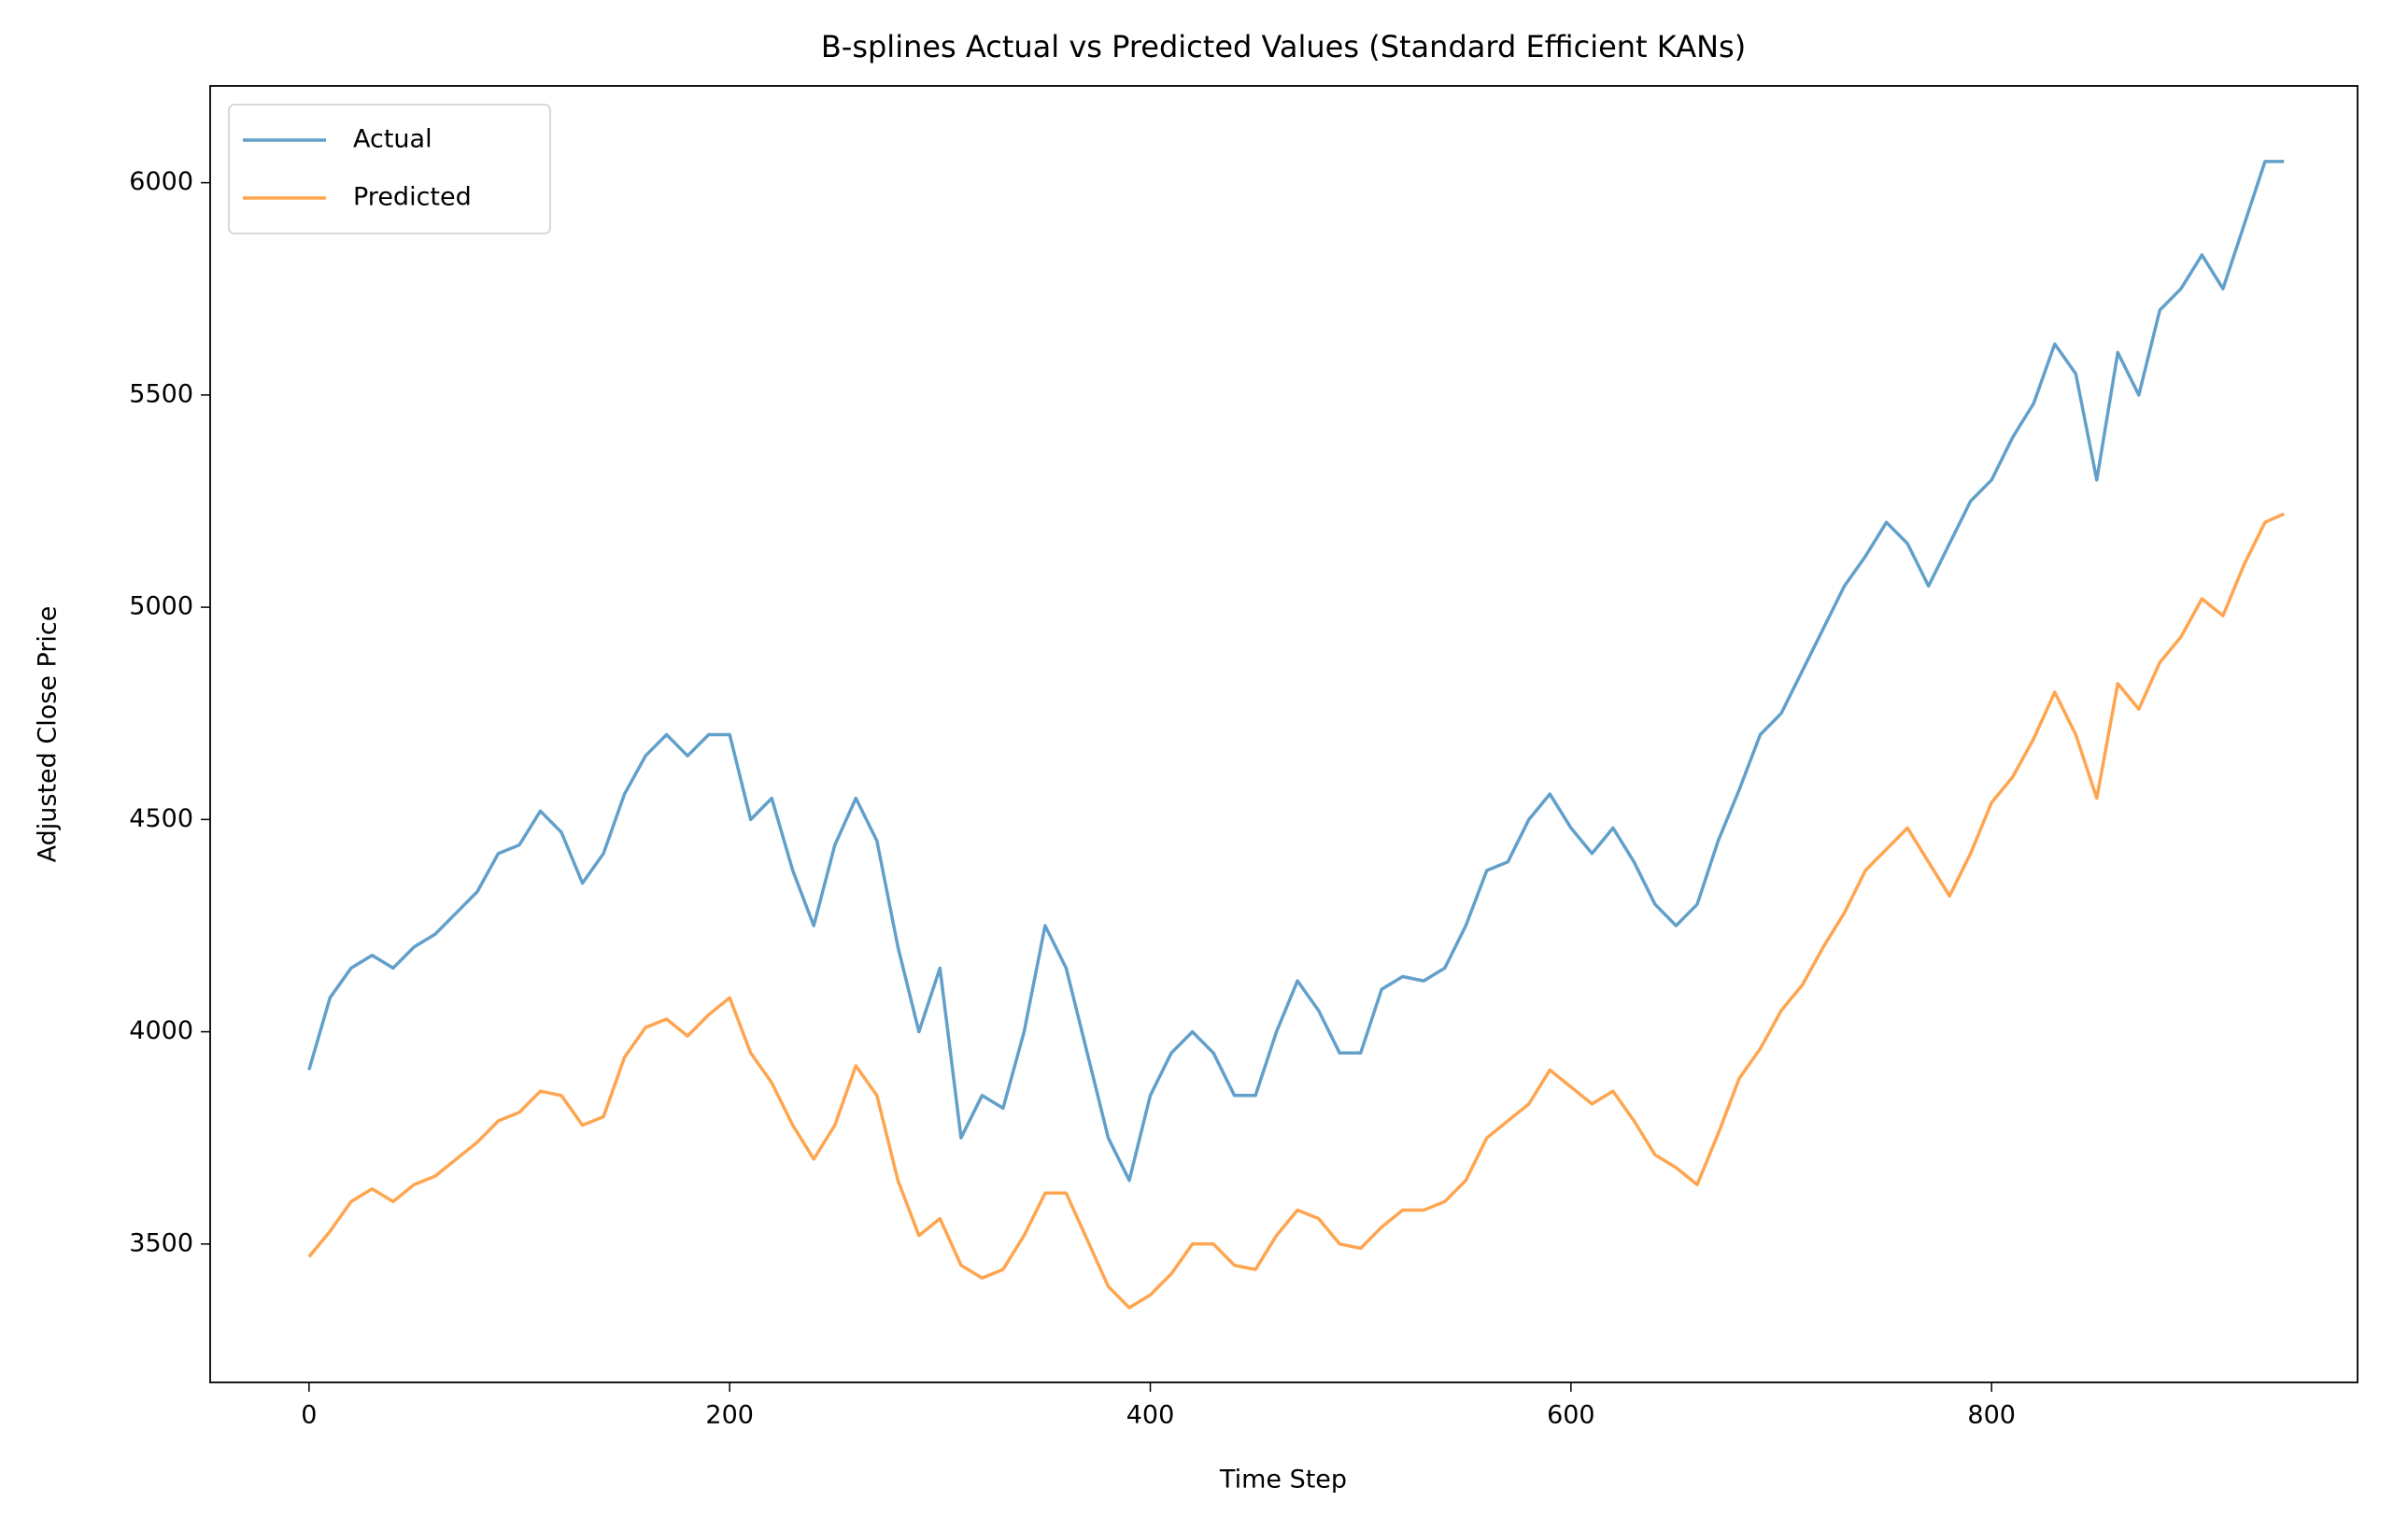  I want to click on x-tick-label: 800, so click(1991, 1415).